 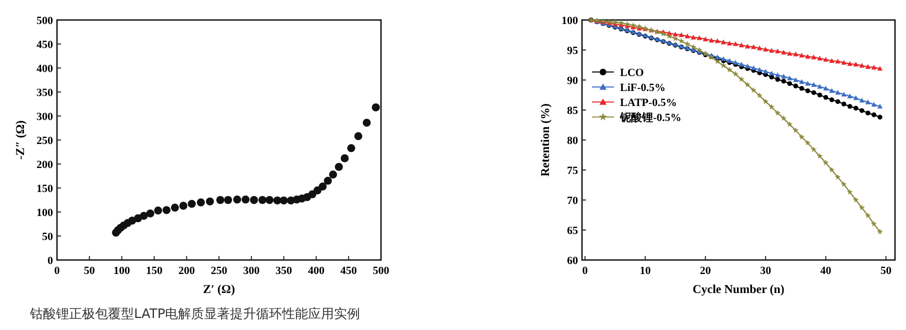 What do you see at coordinates (648, 103) in the screenshot?
I see `legend-label: LATP-0.5%` at bounding box center [648, 103].